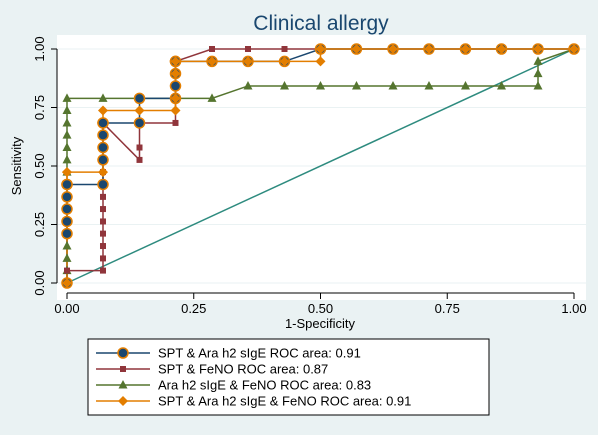 The width and height of the screenshot is (598, 435). What do you see at coordinates (573, 308) in the screenshot?
I see `x-tick-label: 1.00` at bounding box center [573, 308].